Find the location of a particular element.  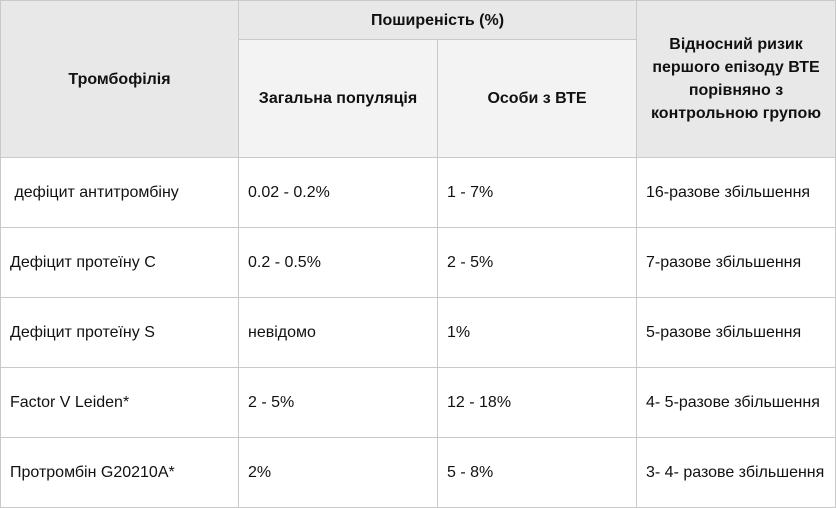

cell-thrombophilia: Factor V Leiden* is located at coordinates (119, 402).